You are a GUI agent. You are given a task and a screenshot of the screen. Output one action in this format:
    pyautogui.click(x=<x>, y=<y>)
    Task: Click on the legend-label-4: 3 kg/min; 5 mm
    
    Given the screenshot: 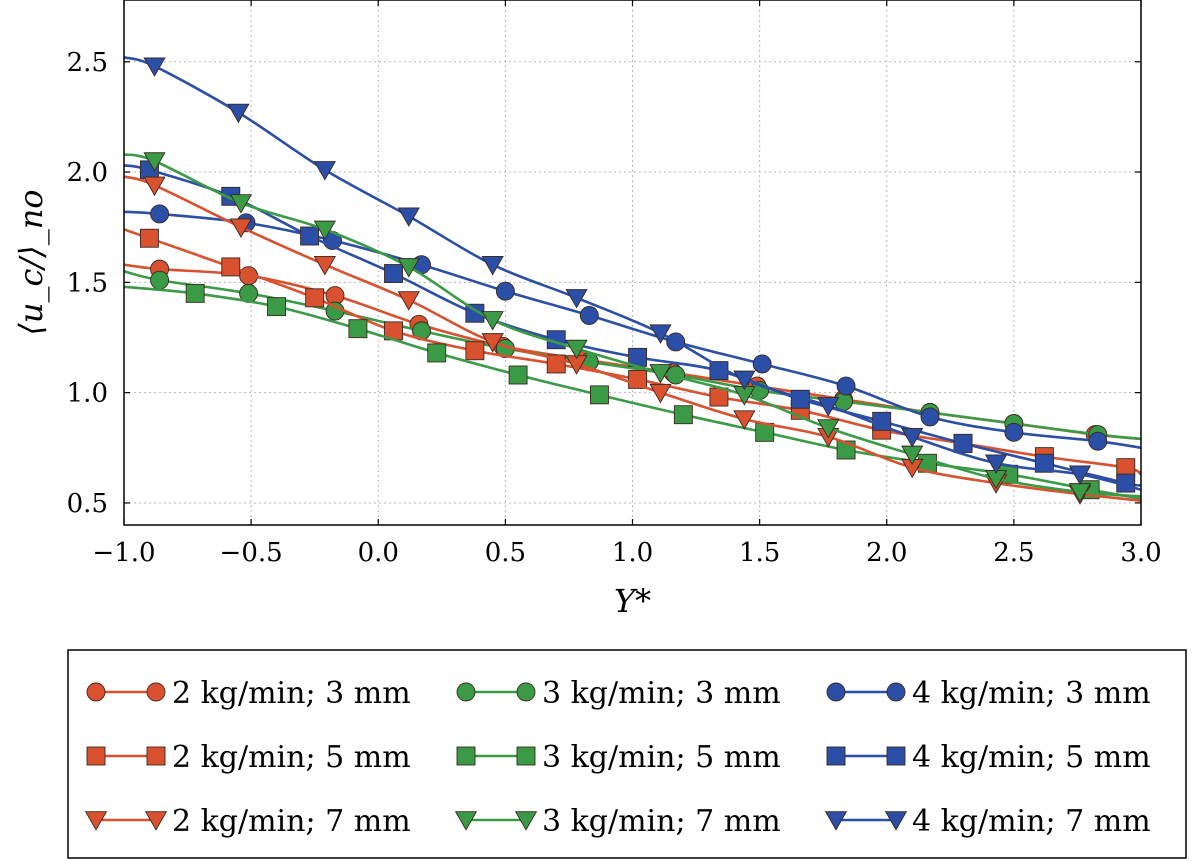 What is the action you would take?
    pyautogui.click(x=661, y=757)
    